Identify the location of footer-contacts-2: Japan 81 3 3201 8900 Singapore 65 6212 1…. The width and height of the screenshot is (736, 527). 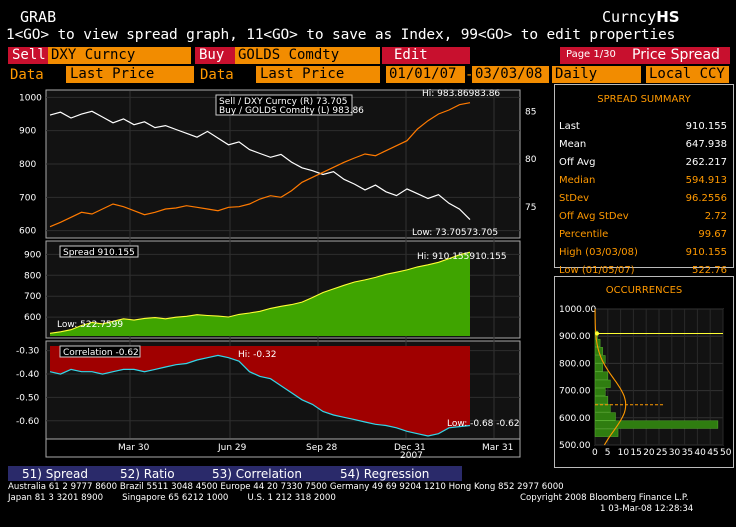
(172, 498).